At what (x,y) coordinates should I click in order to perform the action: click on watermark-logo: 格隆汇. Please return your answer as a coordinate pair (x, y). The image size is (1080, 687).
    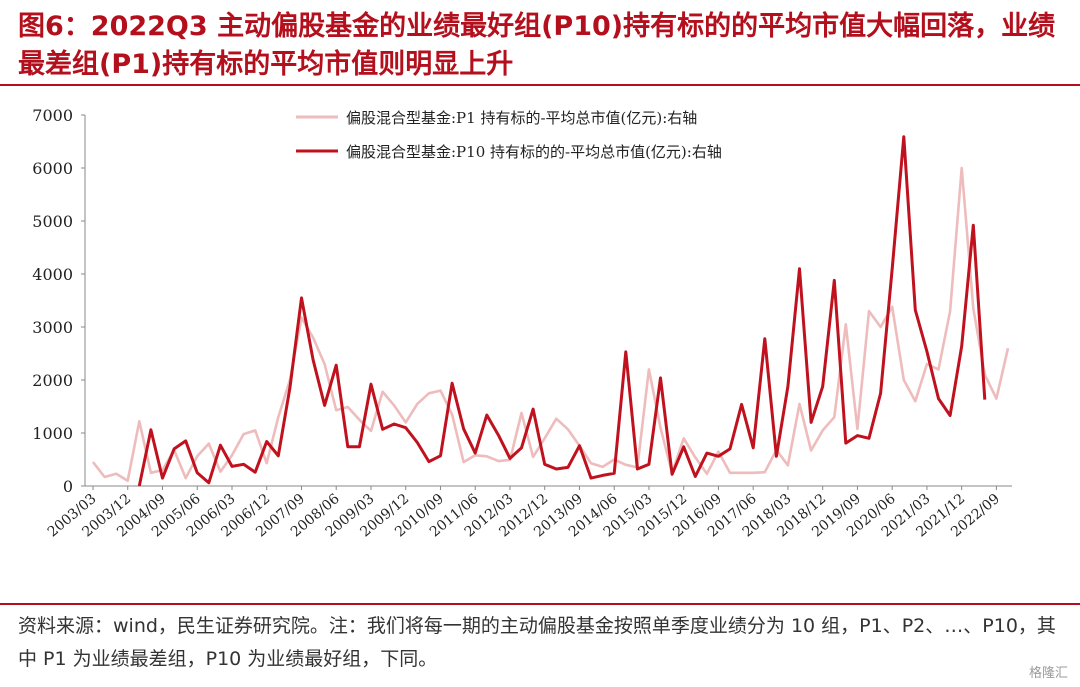
    Looking at the image, I should click on (1048, 673).